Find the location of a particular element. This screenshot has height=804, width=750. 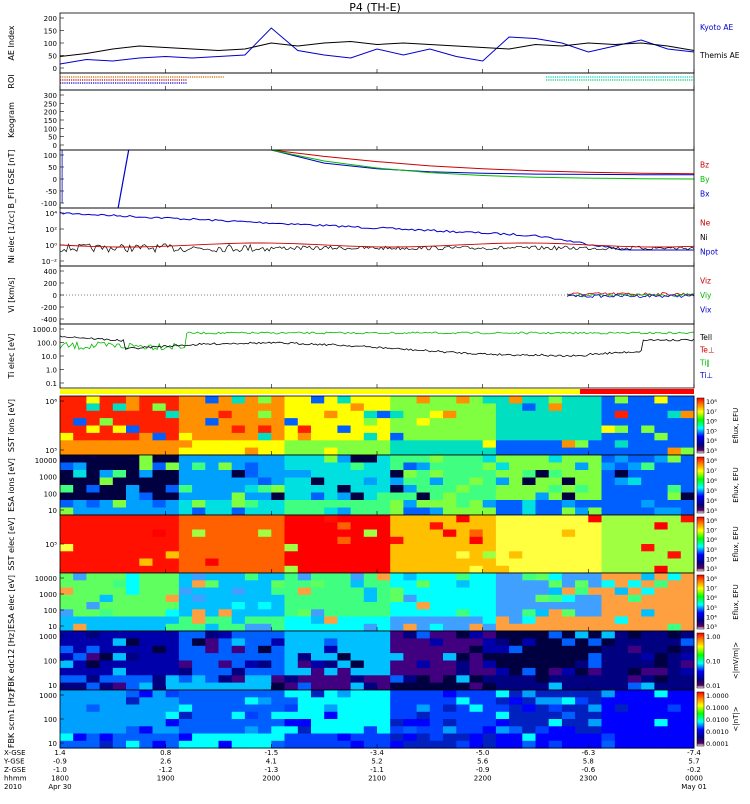

bfield-ytick: -100 is located at coordinates (49, 204).